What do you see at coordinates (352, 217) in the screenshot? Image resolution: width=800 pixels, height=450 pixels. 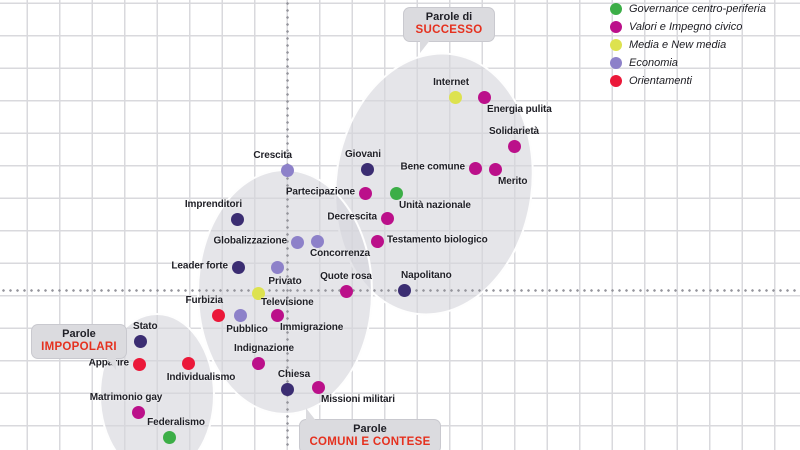 I see `point-label-decrescita: Decrescita` at bounding box center [352, 217].